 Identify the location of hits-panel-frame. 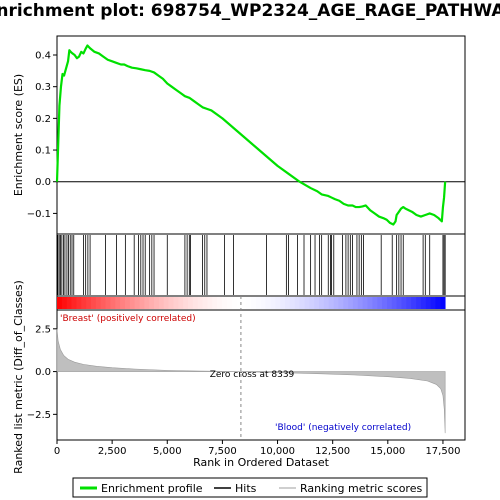
(261, 265).